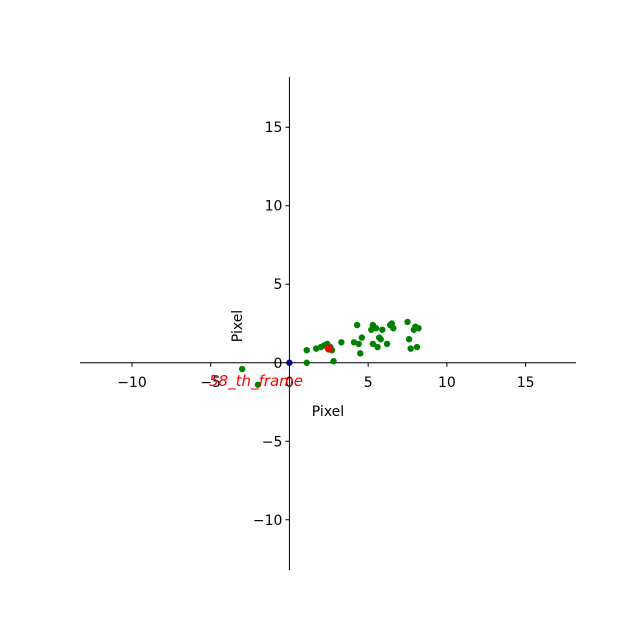 The image size is (640, 640). I want to click on frame-annotation: 58_th_frame, so click(256, 381).